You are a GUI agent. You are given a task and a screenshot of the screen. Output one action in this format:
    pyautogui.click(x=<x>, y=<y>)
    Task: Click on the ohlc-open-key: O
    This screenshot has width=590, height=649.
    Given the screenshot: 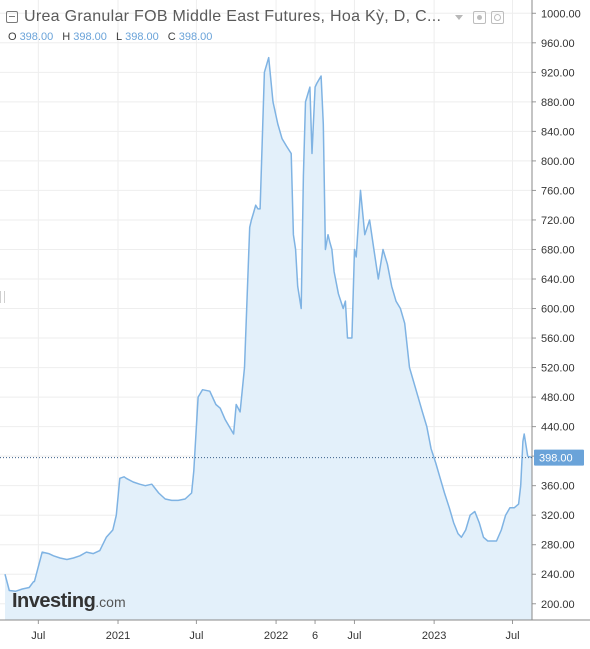 What is the action you would take?
    pyautogui.click(x=12, y=37)
    